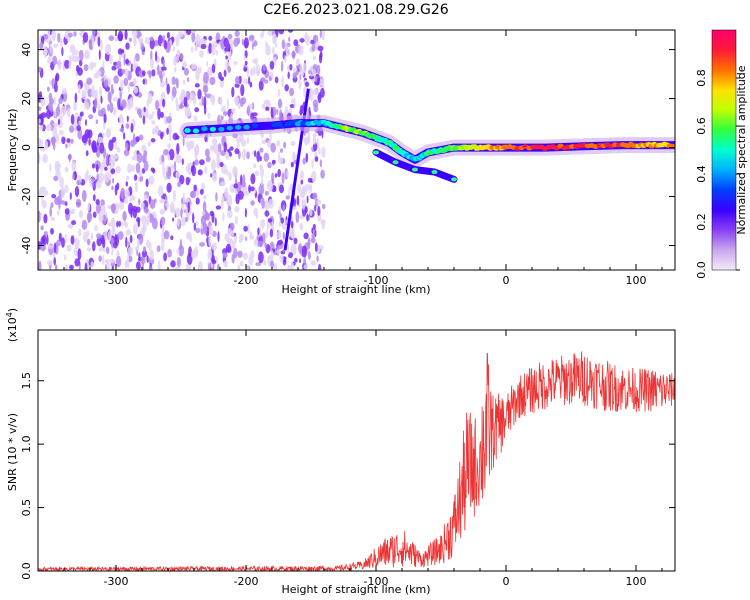 The height and width of the screenshot is (600, 750). Describe the element at coordinates (355, 10) in the screenshot. I see `chart-title: C2E6.2023.021.08.29.G26` at that location.